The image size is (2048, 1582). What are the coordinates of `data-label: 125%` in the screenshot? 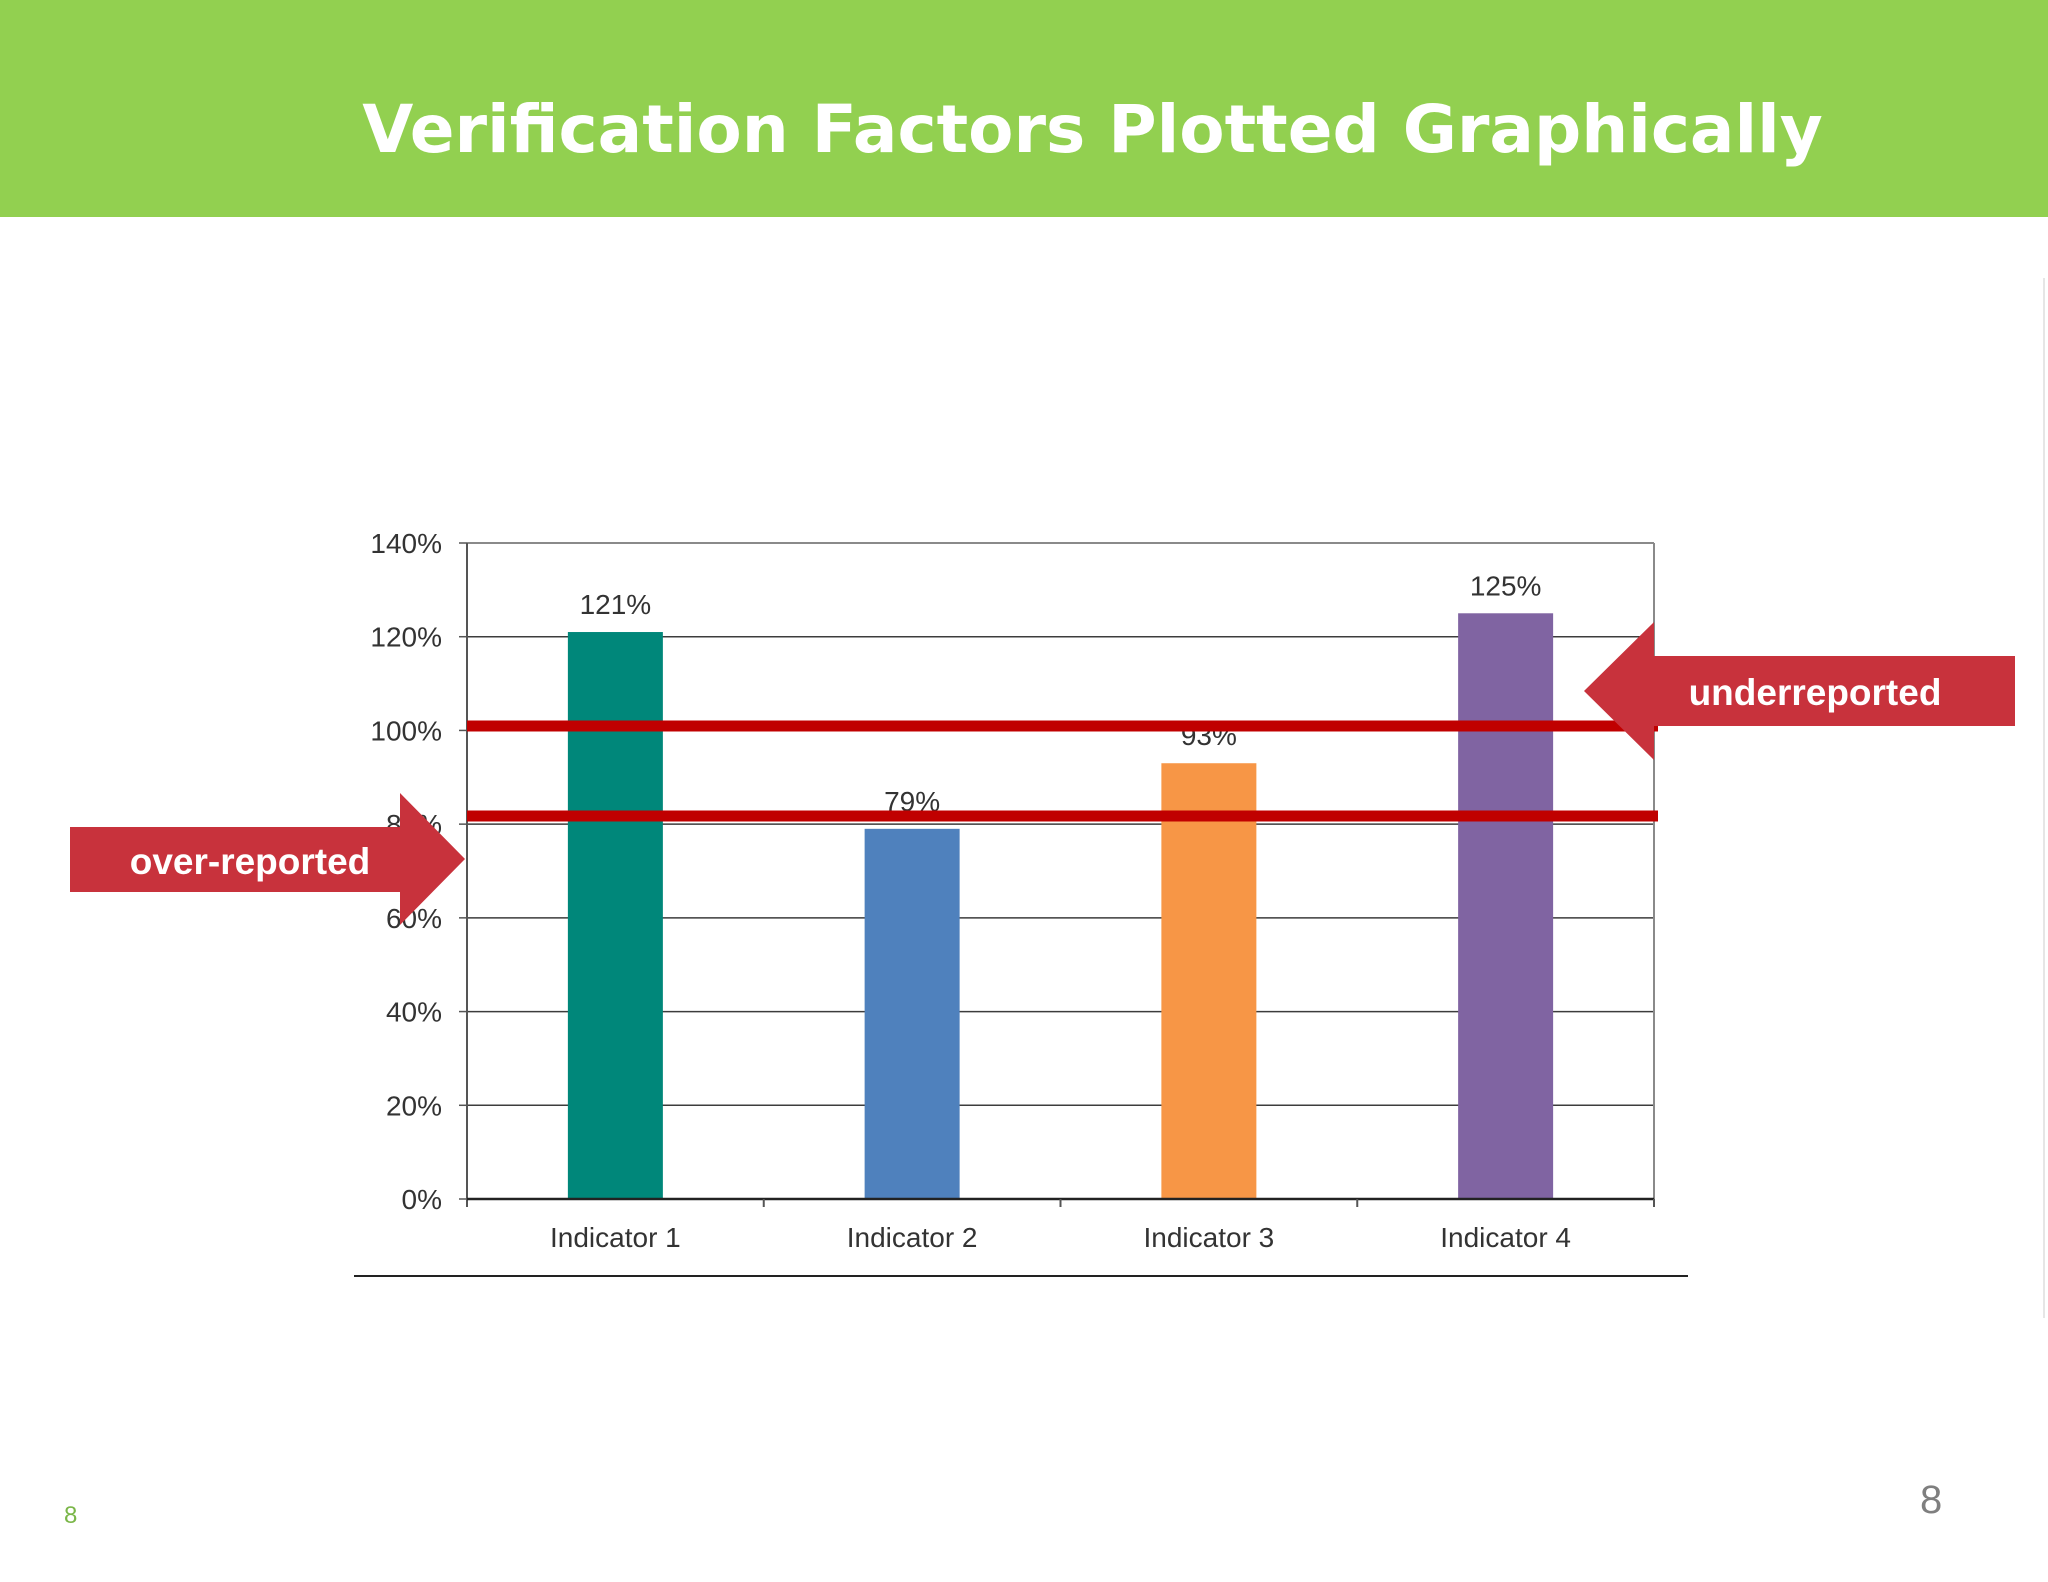 It's located at (1506, 585).